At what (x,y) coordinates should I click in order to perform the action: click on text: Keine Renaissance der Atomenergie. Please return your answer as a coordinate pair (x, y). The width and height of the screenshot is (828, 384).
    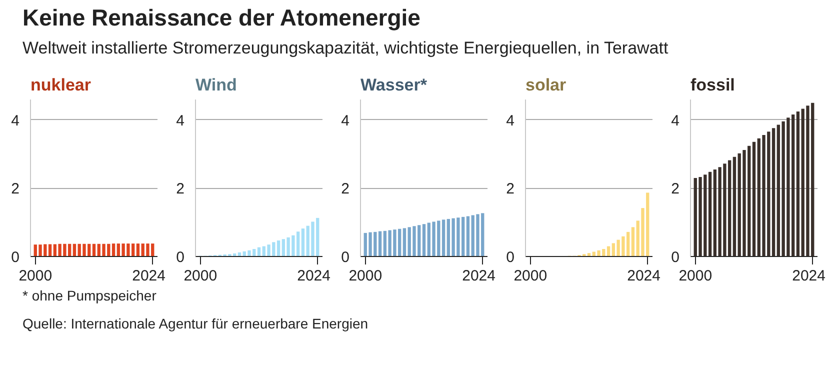
    Looking at the image, I should click on (221, 17).